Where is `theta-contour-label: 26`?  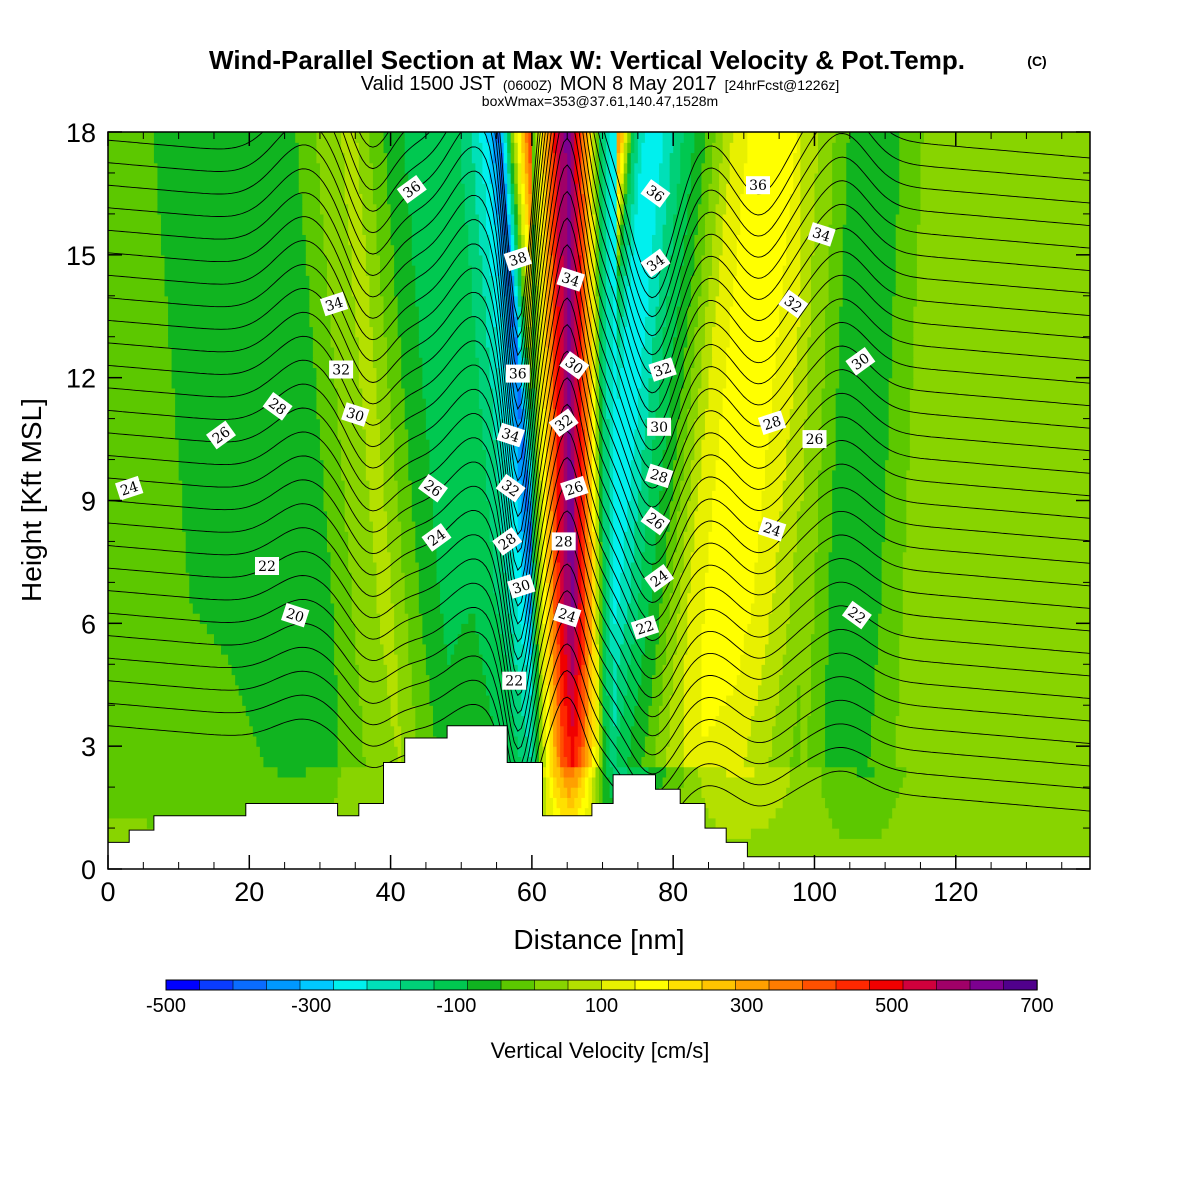 theta-contour-label: 26 is located at coordinates (574, 488).